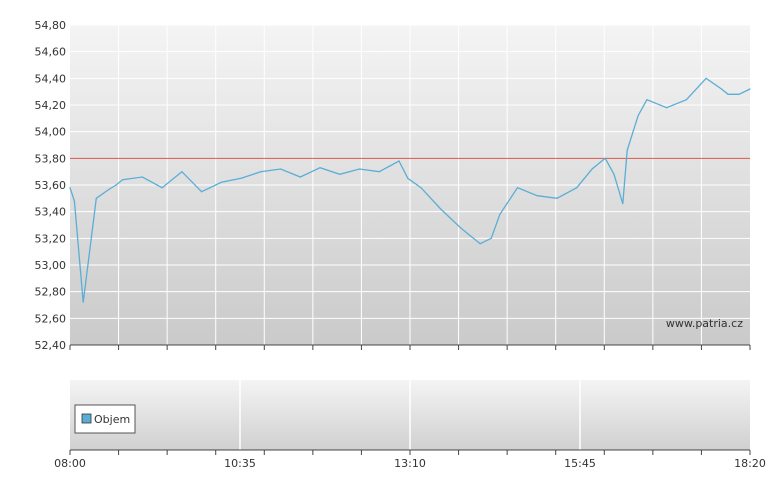 The image size is (780, 490). What do you see at coordinates (51, 105) in the screenshot?
I see `y-tick-label: 54,20` at bounding box center [51, 105].